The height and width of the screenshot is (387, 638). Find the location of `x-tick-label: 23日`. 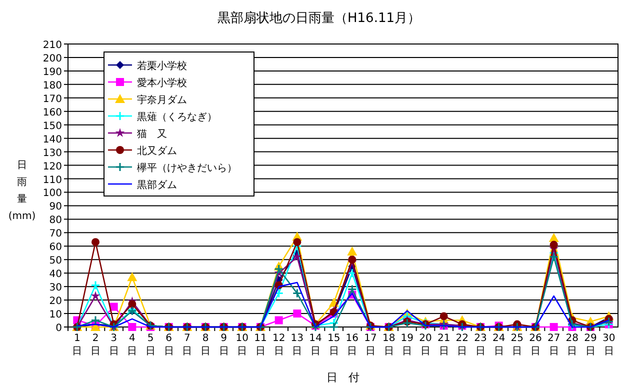

x-tick-label: 23日 is located at coordinates (480, 345).